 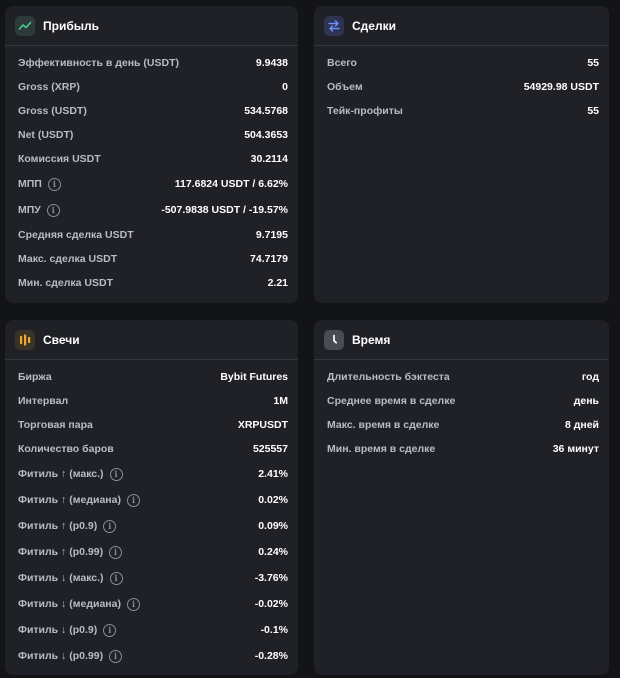 I want to click on profit-row-gross-xrp: Gross (XRP) 0, so click(x=151, y=87).